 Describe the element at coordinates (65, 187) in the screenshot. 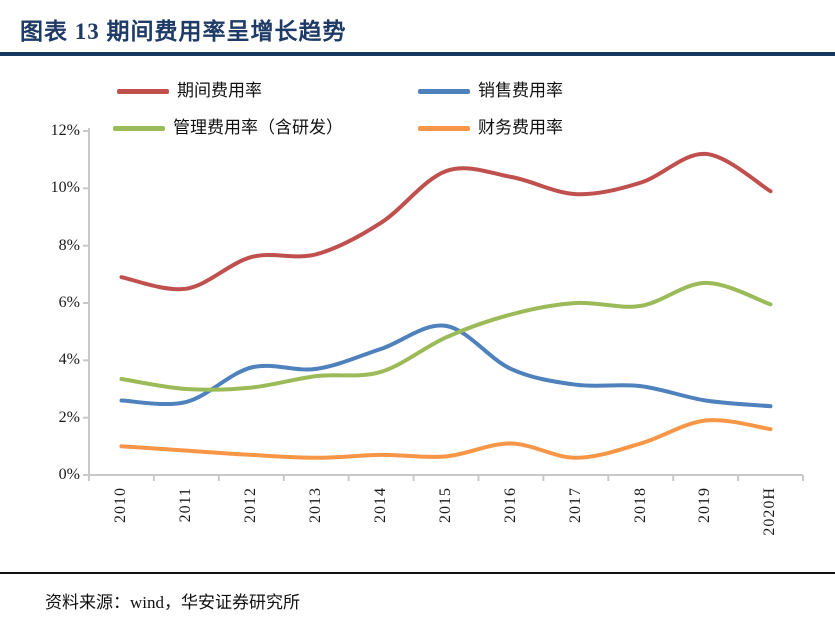

I see `y-axis-tick-label: 10%` at that location.